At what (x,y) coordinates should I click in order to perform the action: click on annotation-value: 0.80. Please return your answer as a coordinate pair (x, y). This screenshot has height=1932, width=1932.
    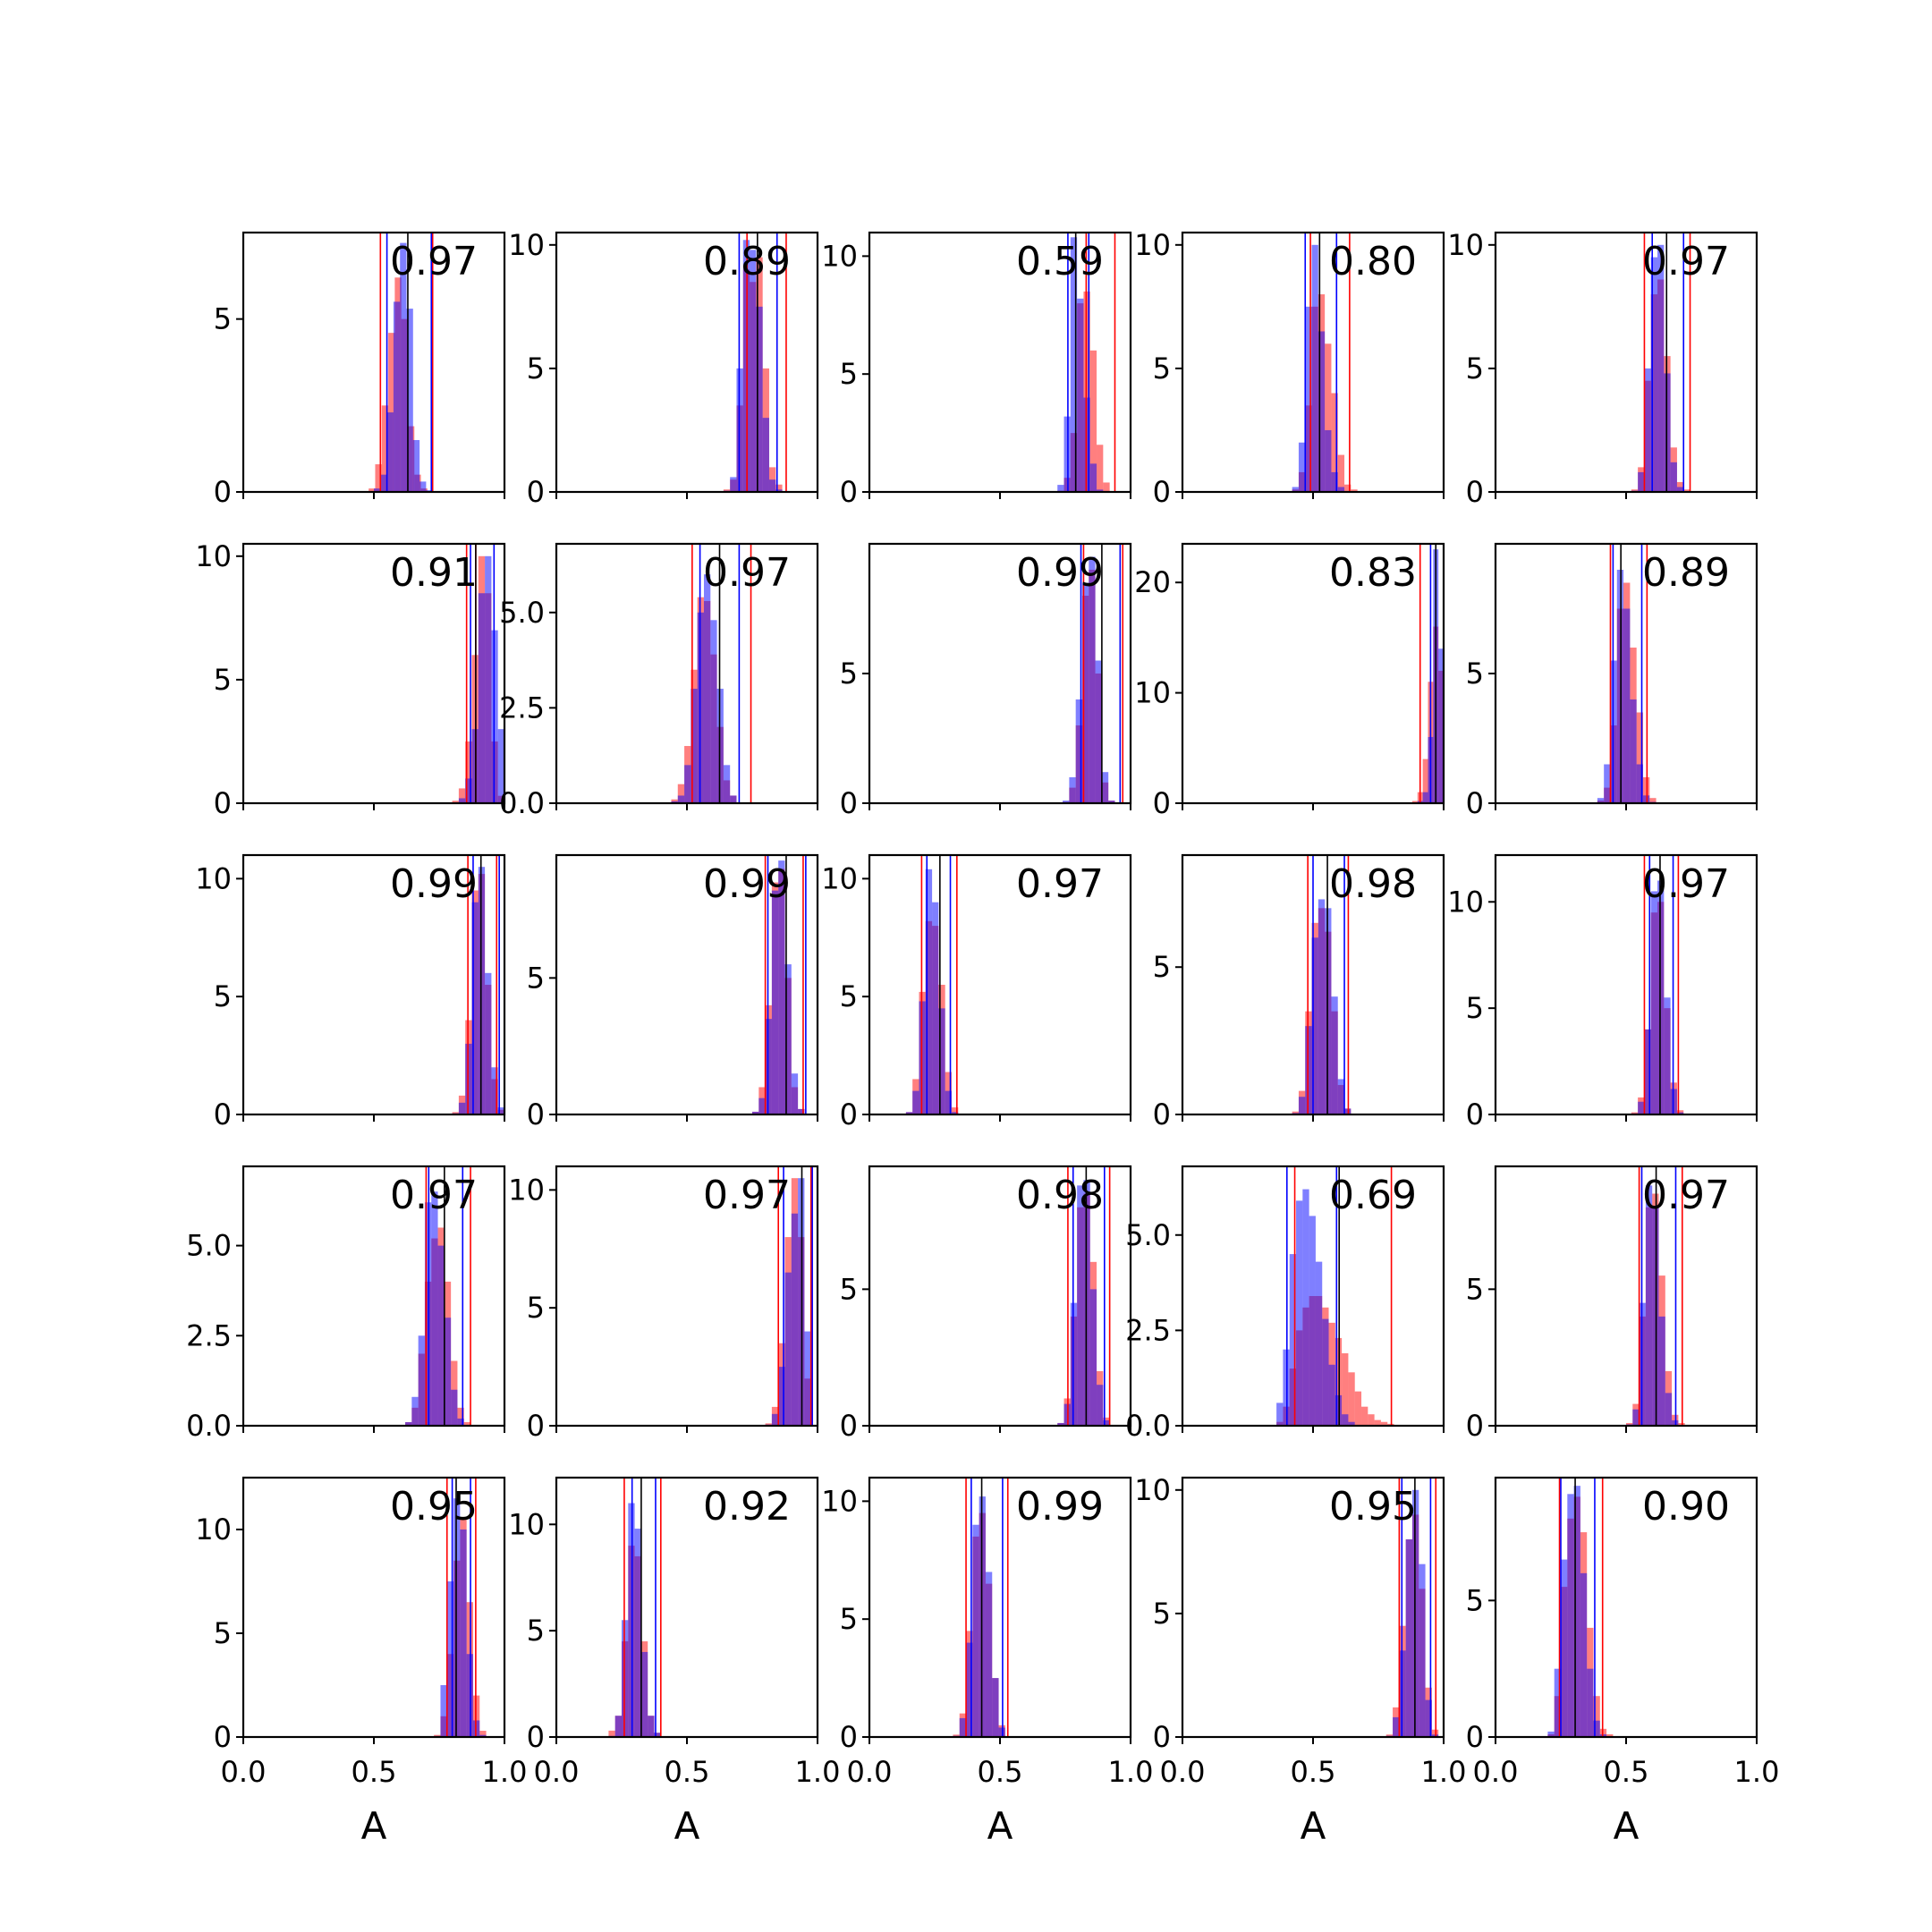
    Looking at the image, I should click on (1373, 261).